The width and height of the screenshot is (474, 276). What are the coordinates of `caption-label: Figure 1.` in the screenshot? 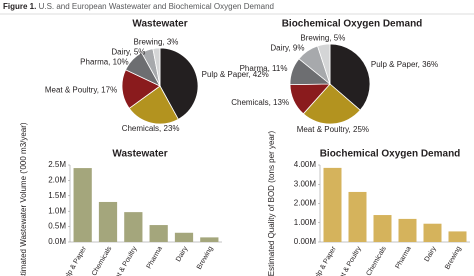 It's located at (19, 6).